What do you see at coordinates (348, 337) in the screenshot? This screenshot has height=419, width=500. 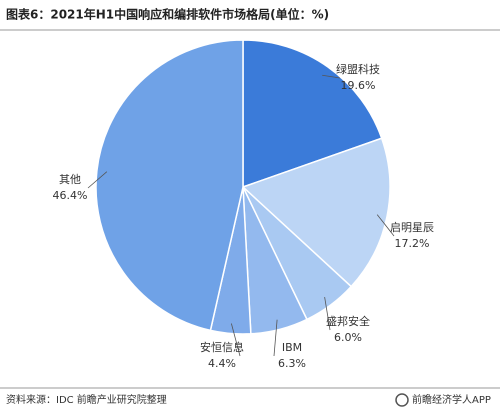 I see `slice-value: 6.0%` at bounding box center [348, 337].